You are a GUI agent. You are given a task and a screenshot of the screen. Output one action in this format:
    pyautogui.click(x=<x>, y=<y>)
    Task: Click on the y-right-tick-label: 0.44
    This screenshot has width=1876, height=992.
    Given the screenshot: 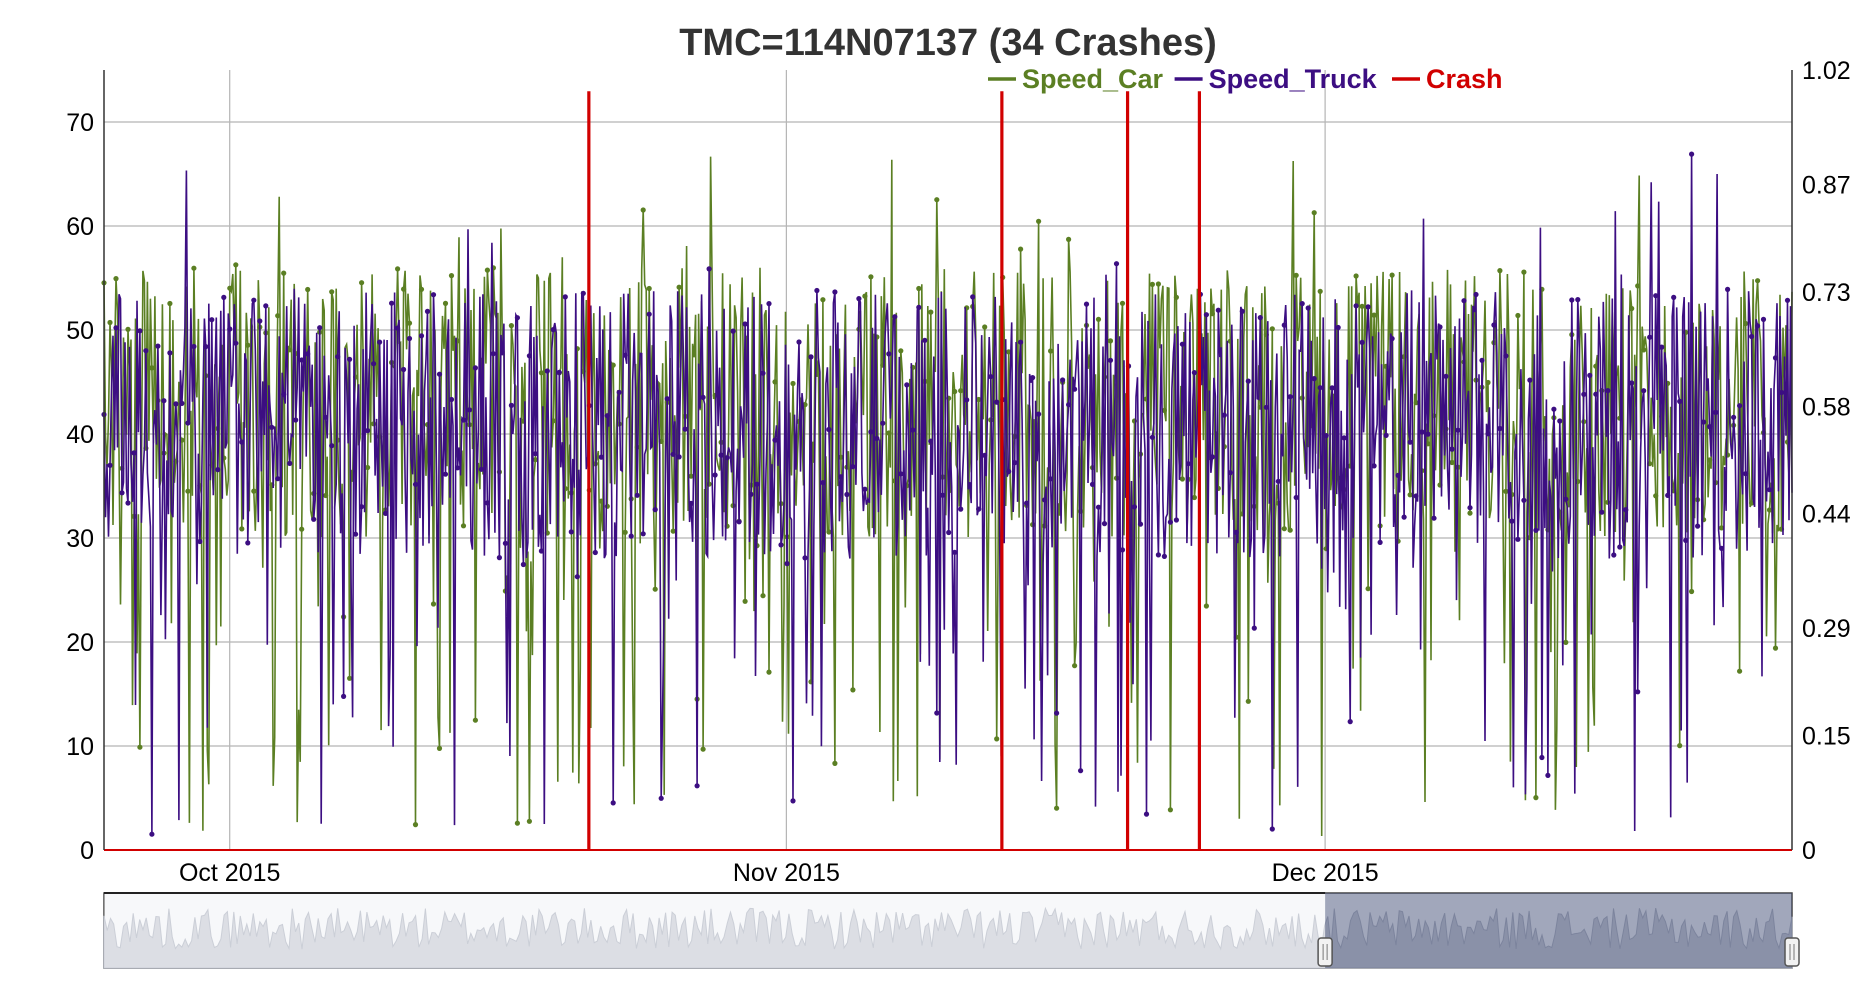 What is the action you would take?
    pyautogui.click(x=1826, y=515)
    